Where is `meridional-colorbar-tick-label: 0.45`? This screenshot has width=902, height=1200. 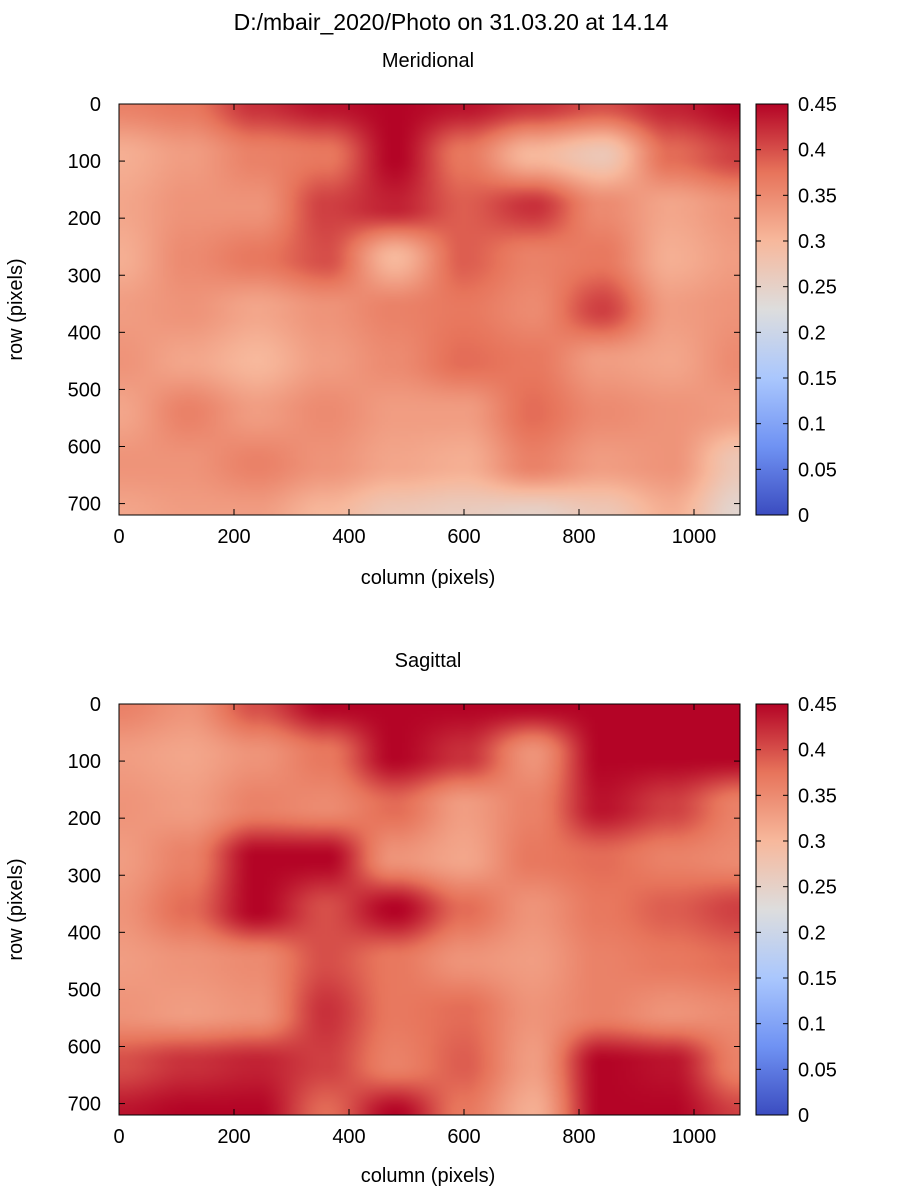 meridional-colorbar-tick-label: 0.45 is located at coordinates (817, 105).